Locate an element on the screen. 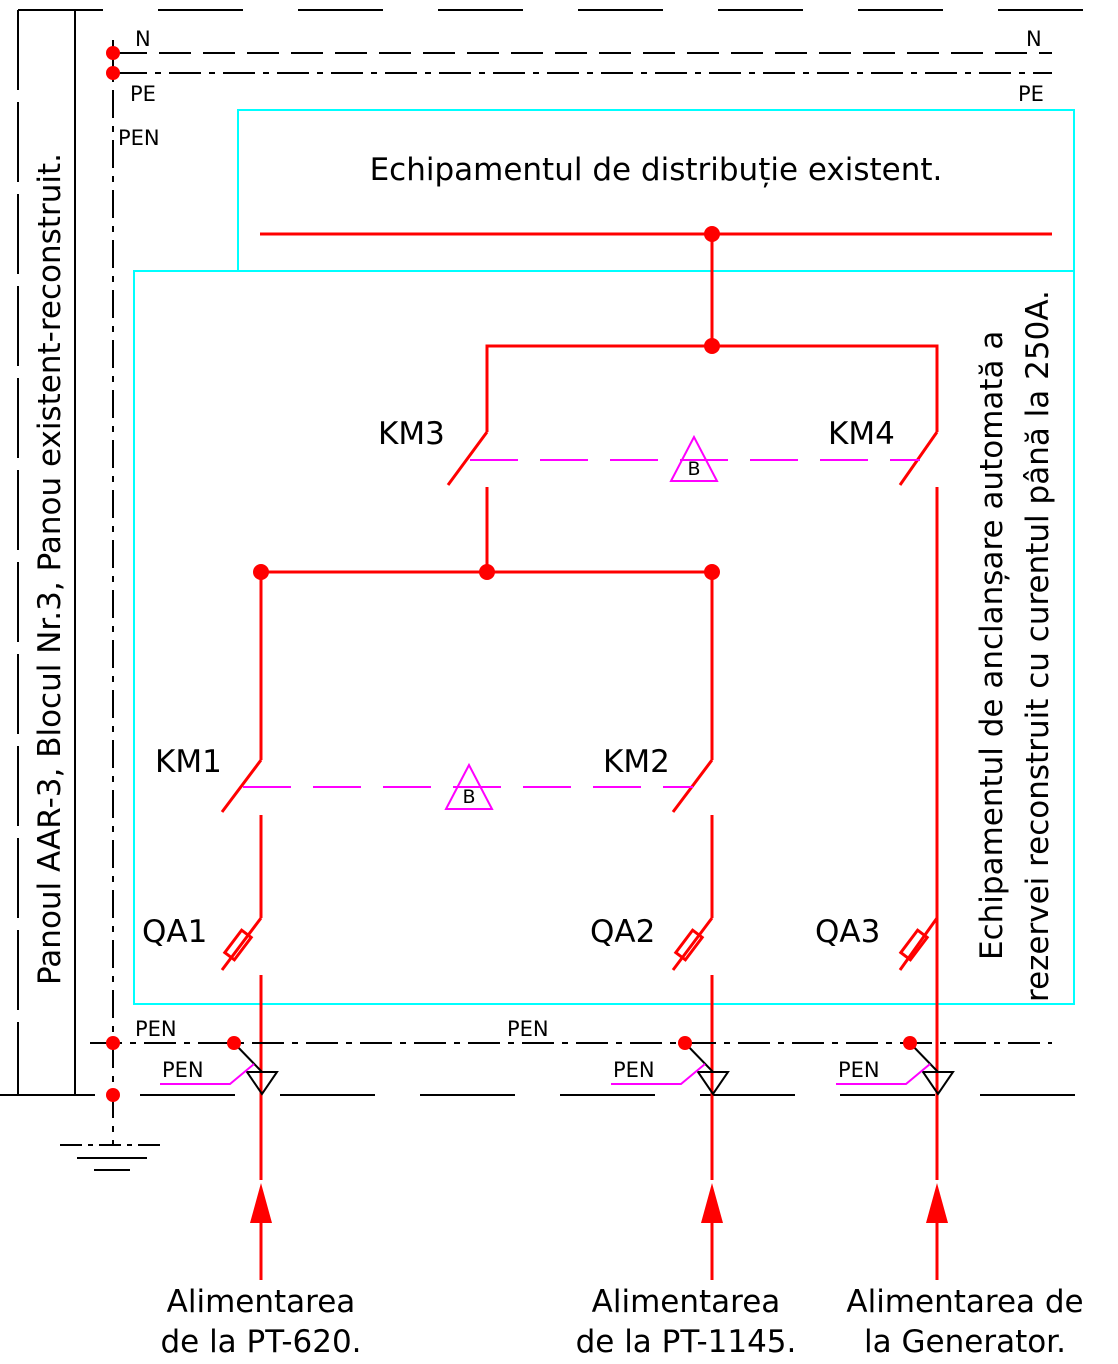 This screenshot has height=1364, width=1118. pen-label-bottom-left: PEN is located at coordinates (156, 1029).